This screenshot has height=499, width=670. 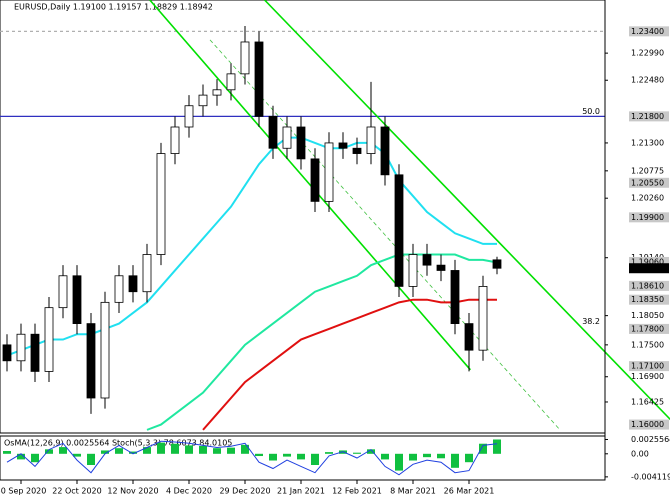 I want to click on x-tick-label: 12 Feb 2021, so click(x=357, y=491).